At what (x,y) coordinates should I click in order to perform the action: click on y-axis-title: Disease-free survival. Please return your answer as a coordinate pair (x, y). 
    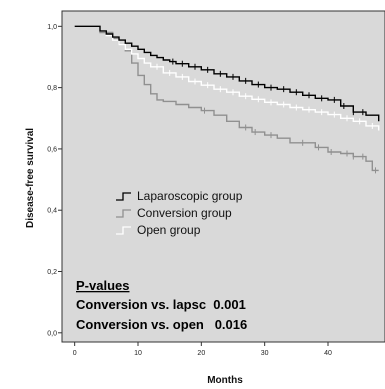
    Looking at the image, I should click on (30, 178).